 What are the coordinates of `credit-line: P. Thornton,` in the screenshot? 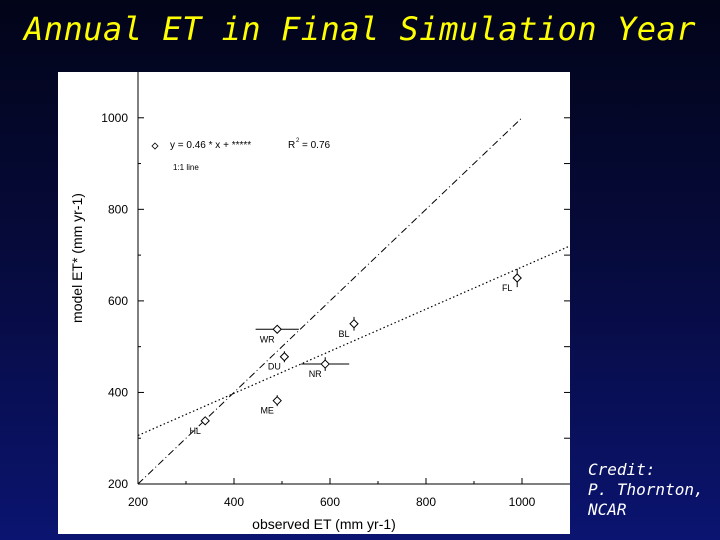 It's located at (646, 489).